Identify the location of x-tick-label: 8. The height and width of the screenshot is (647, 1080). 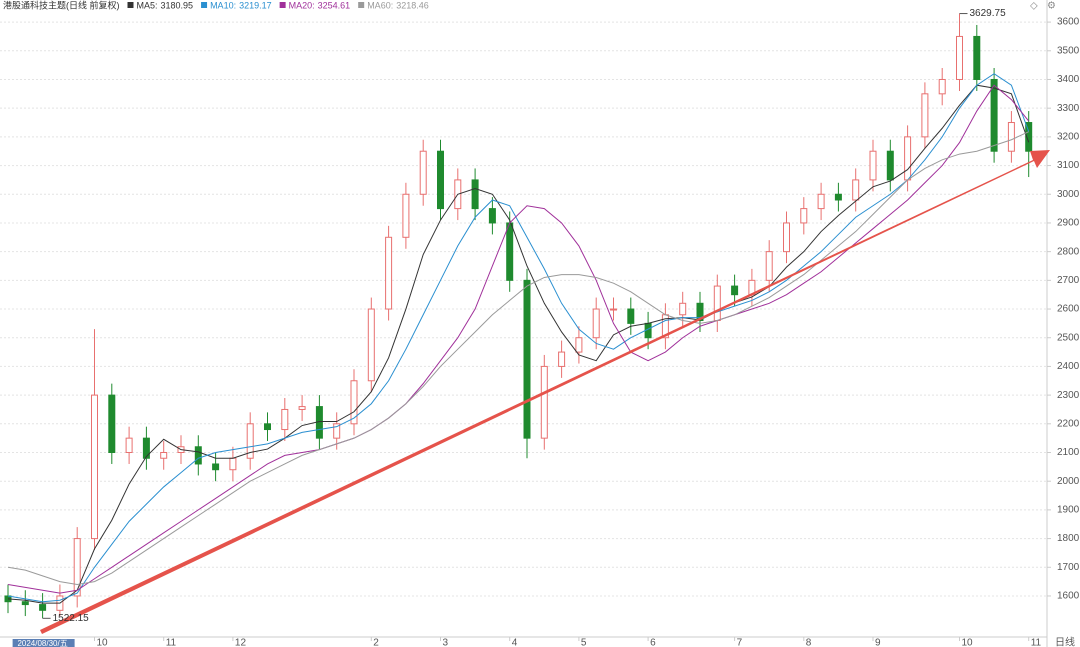
(809, 642).